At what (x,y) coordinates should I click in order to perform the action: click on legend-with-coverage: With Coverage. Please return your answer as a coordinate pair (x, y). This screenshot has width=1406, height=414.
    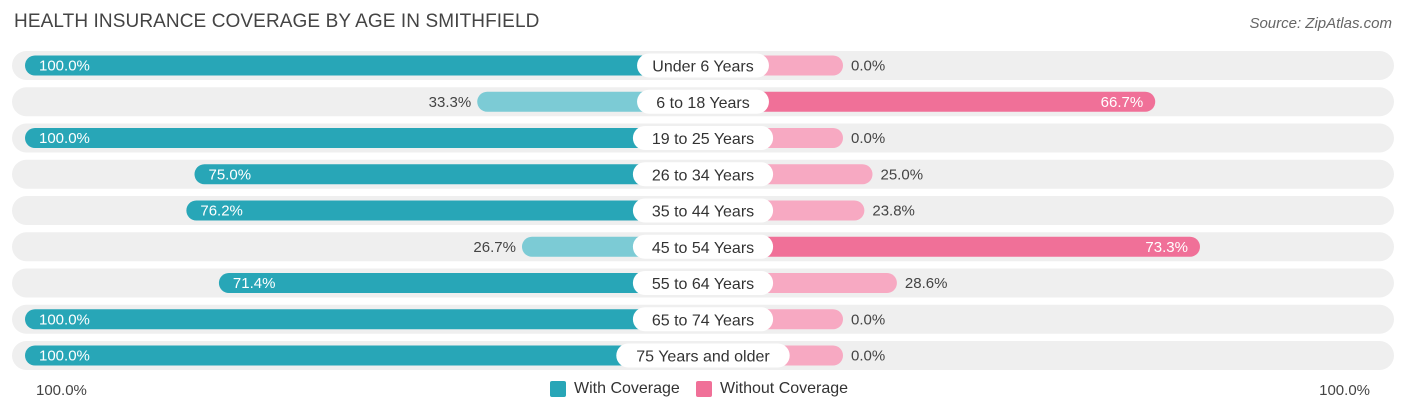
    Looking at the image, I should click on (615, 389).